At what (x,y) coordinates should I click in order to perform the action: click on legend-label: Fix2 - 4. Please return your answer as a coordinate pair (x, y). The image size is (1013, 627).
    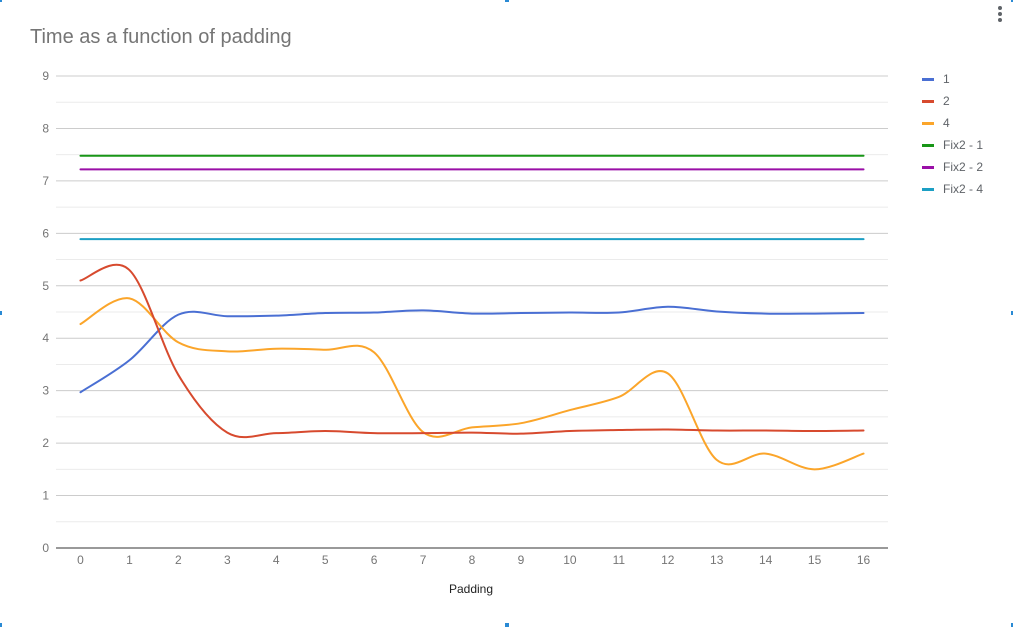
    Looking at the image, I should click on (963, 189).